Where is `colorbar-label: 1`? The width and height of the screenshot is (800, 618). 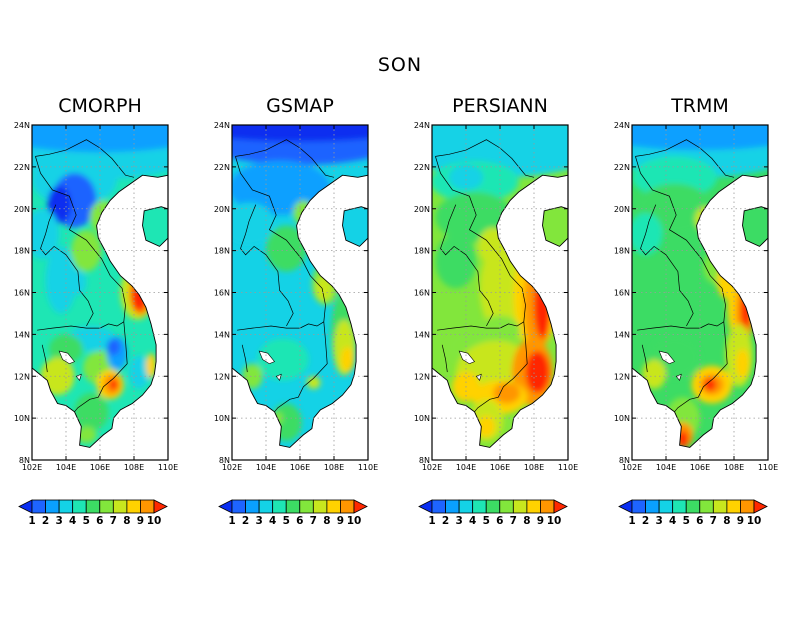
colorbar-label: 1 is located at coordinates (231, 521).